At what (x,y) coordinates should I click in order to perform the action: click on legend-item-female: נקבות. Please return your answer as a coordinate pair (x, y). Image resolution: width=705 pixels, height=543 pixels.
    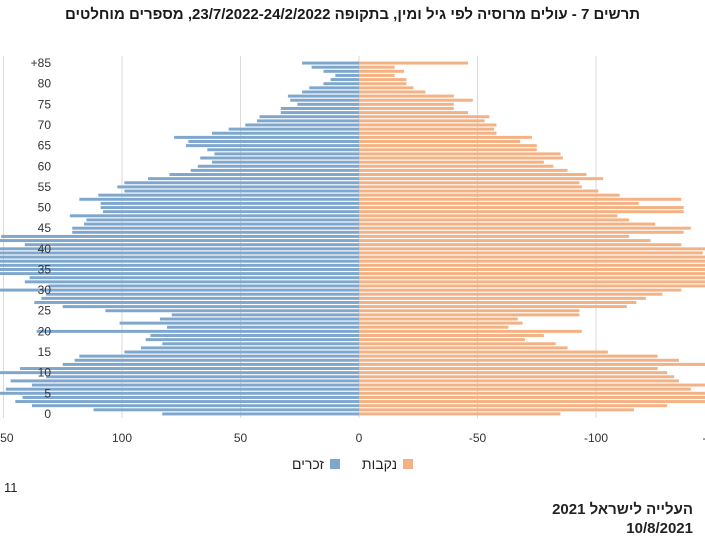
    Looking at the image, I should click on (388, 464).